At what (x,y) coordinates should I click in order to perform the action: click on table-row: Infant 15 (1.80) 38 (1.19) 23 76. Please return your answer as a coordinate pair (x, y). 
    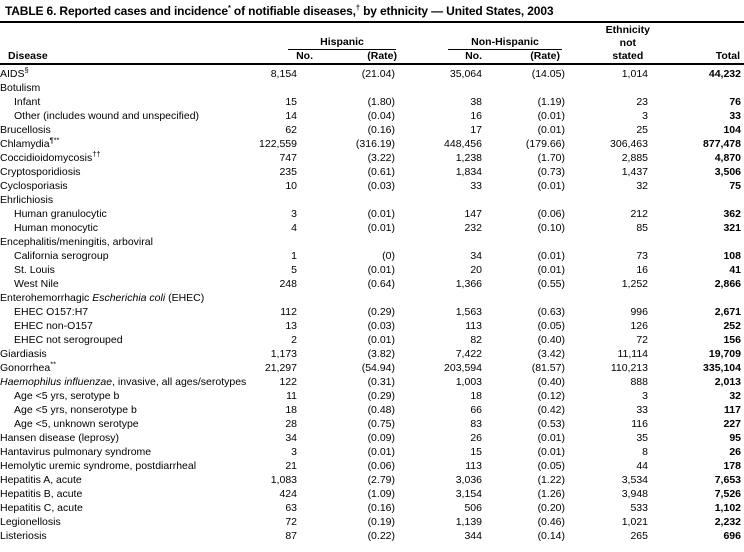
    Looking at the image, I should click on (372, 102).